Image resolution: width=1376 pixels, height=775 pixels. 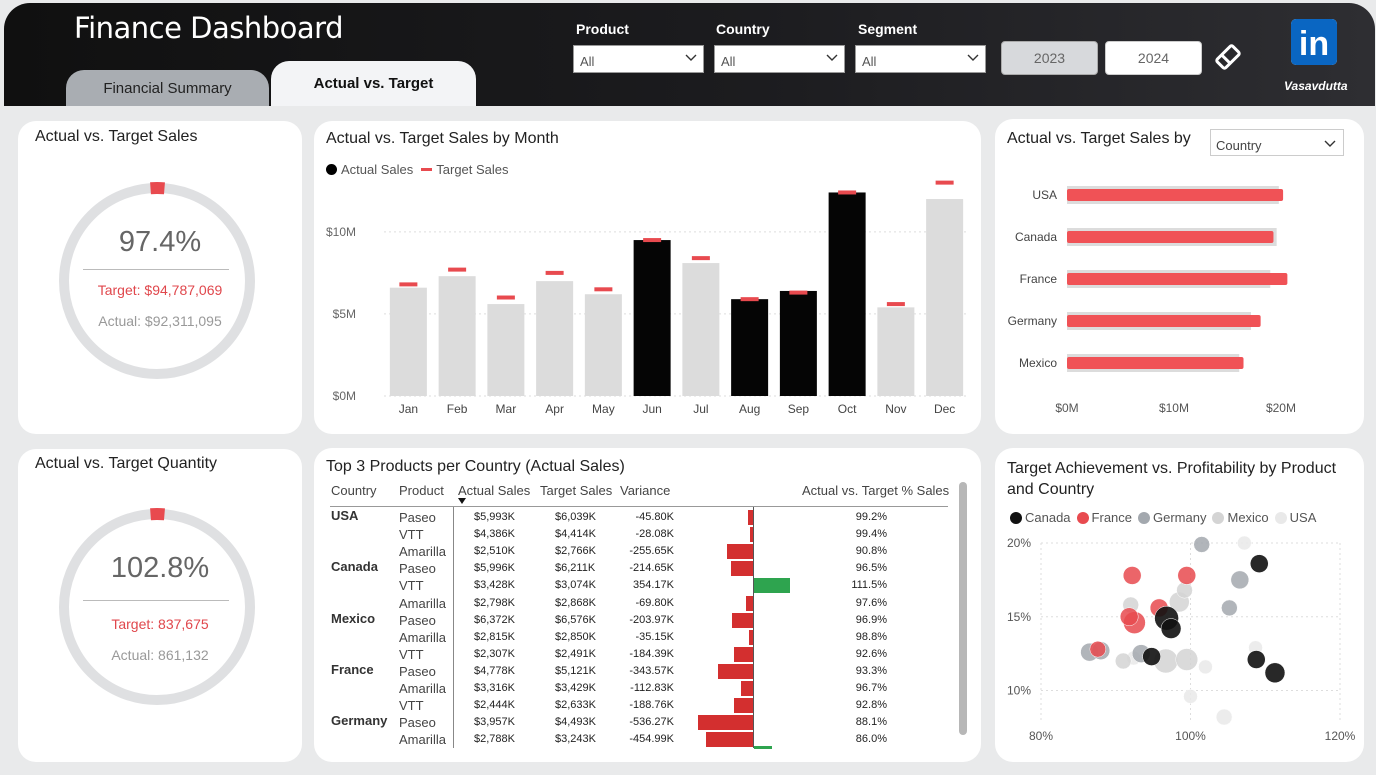 I want to click on table-target-cell: $6,211K, so click(x=575, y=568).